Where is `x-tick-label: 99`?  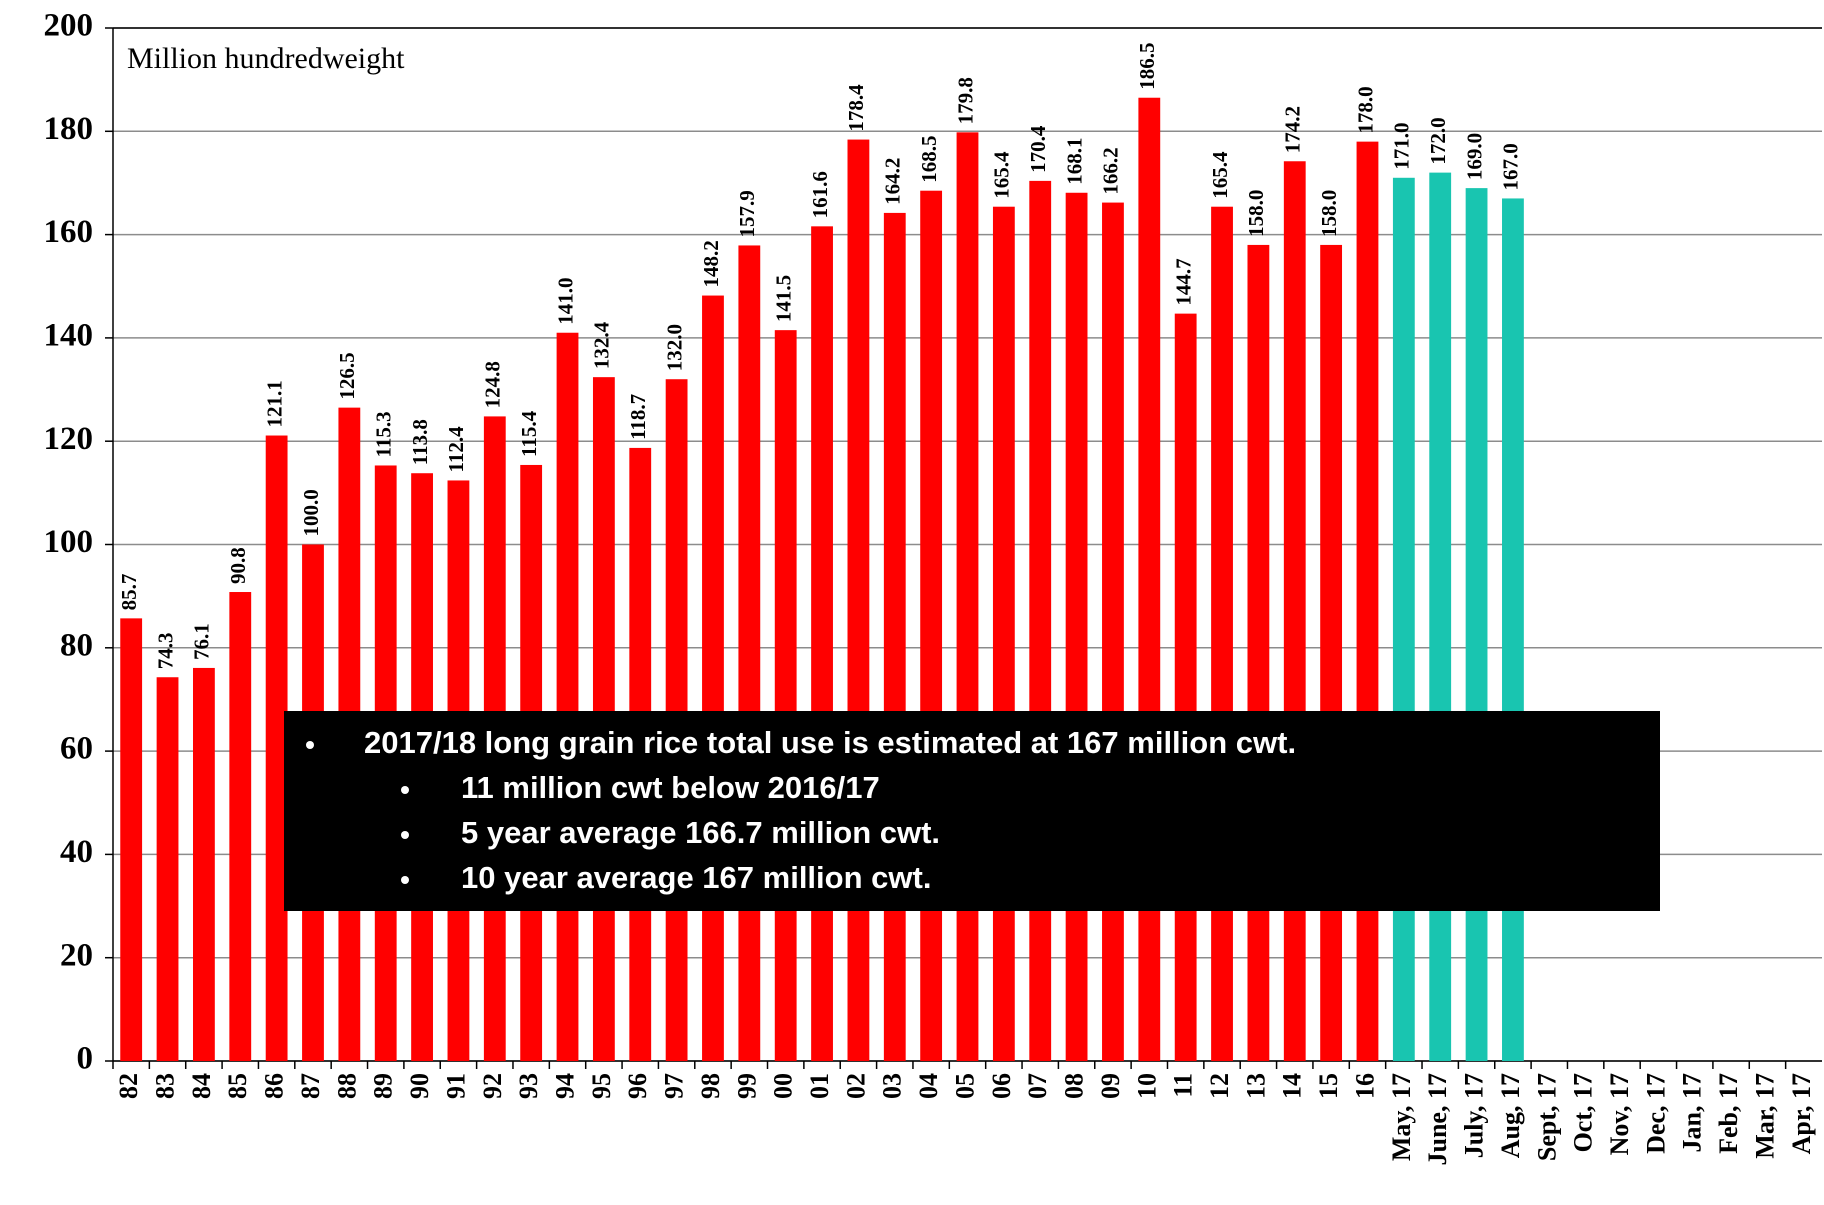 x-tick-label: 99 is located at coordinates (746, 1086).